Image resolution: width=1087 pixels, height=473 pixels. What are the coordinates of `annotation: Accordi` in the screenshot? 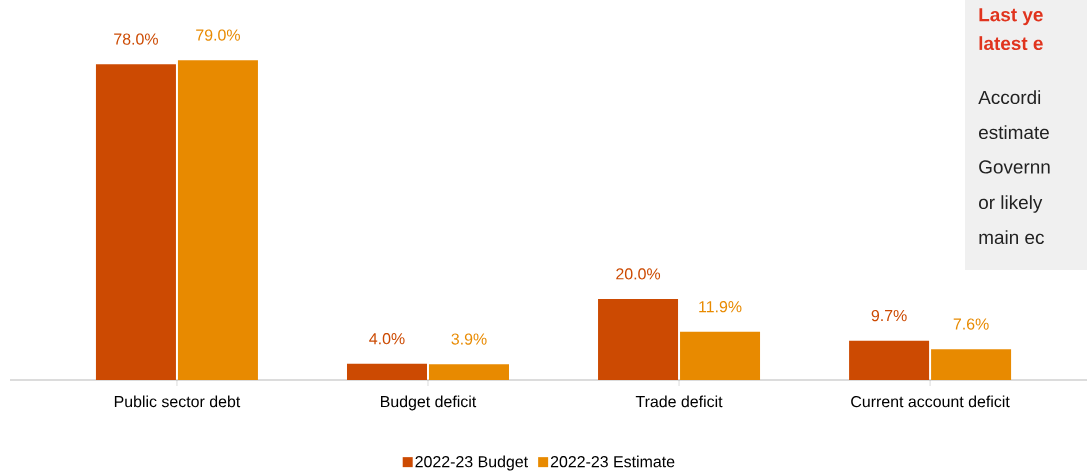 It's located at (1009, 97).